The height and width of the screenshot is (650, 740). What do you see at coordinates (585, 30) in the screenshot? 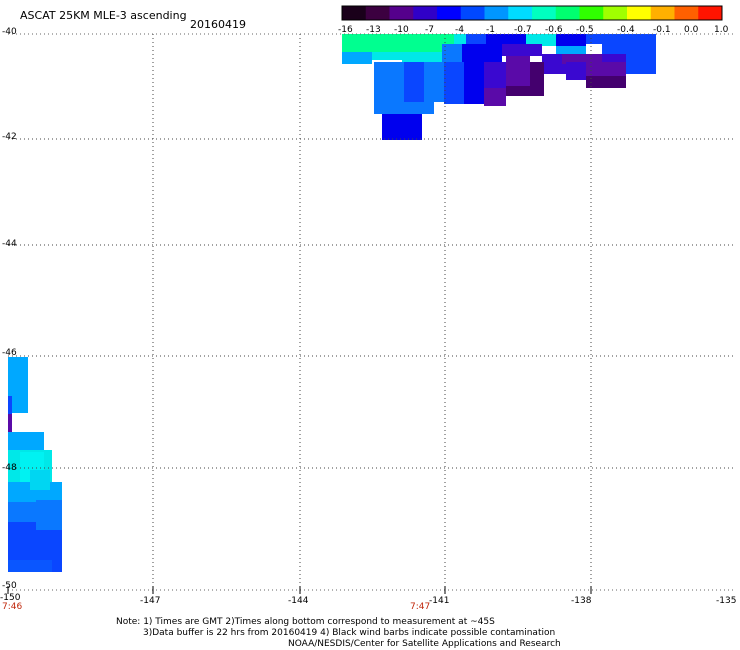
I see `colorbar-label-8: -0.5` at bounding box center [585, 30].